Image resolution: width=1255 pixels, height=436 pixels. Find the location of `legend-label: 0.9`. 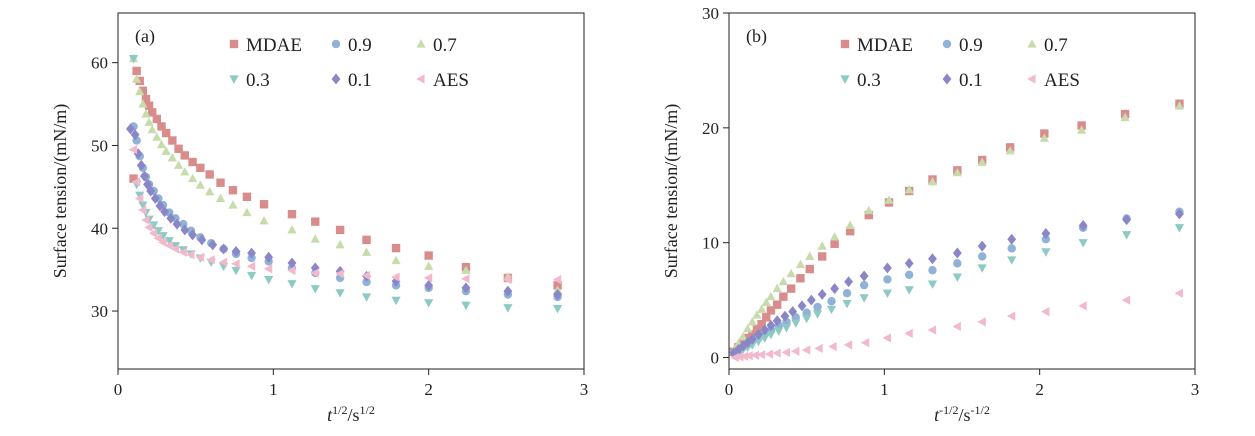

legend-label: 0.9 is located at coordinates (360, 45).